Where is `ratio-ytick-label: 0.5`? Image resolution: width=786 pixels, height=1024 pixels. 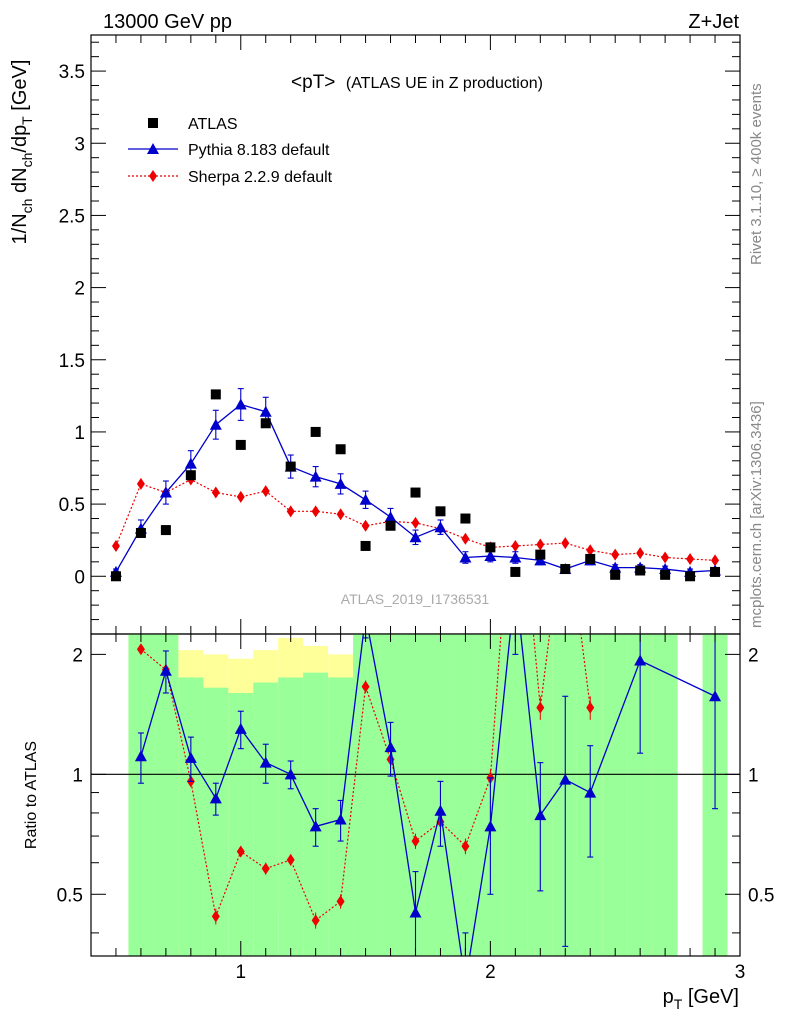
ratio-ytick-label: 0.5 is located at coordinates (70, 895).